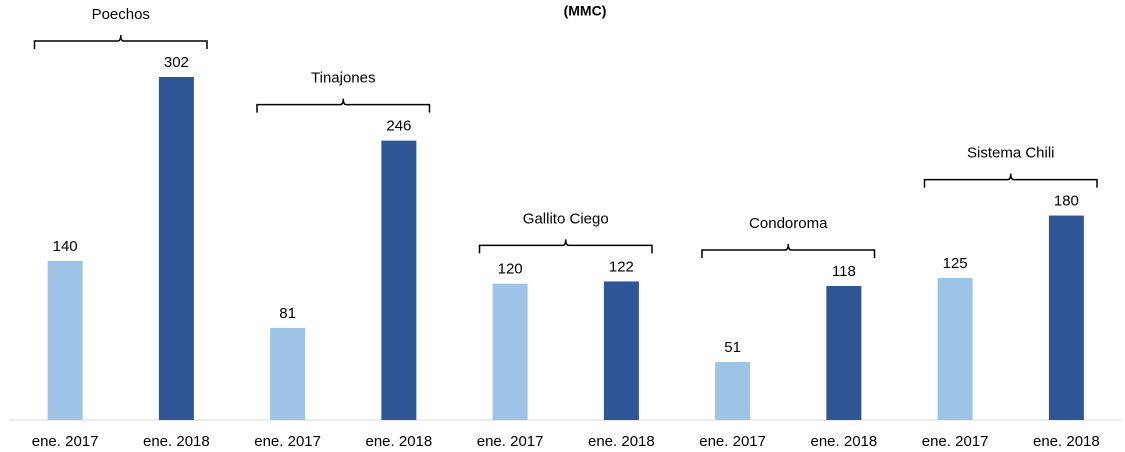 This screenshot has height=452, width=1125. I want to click on group-label: Condoroma, so click(788, 223).